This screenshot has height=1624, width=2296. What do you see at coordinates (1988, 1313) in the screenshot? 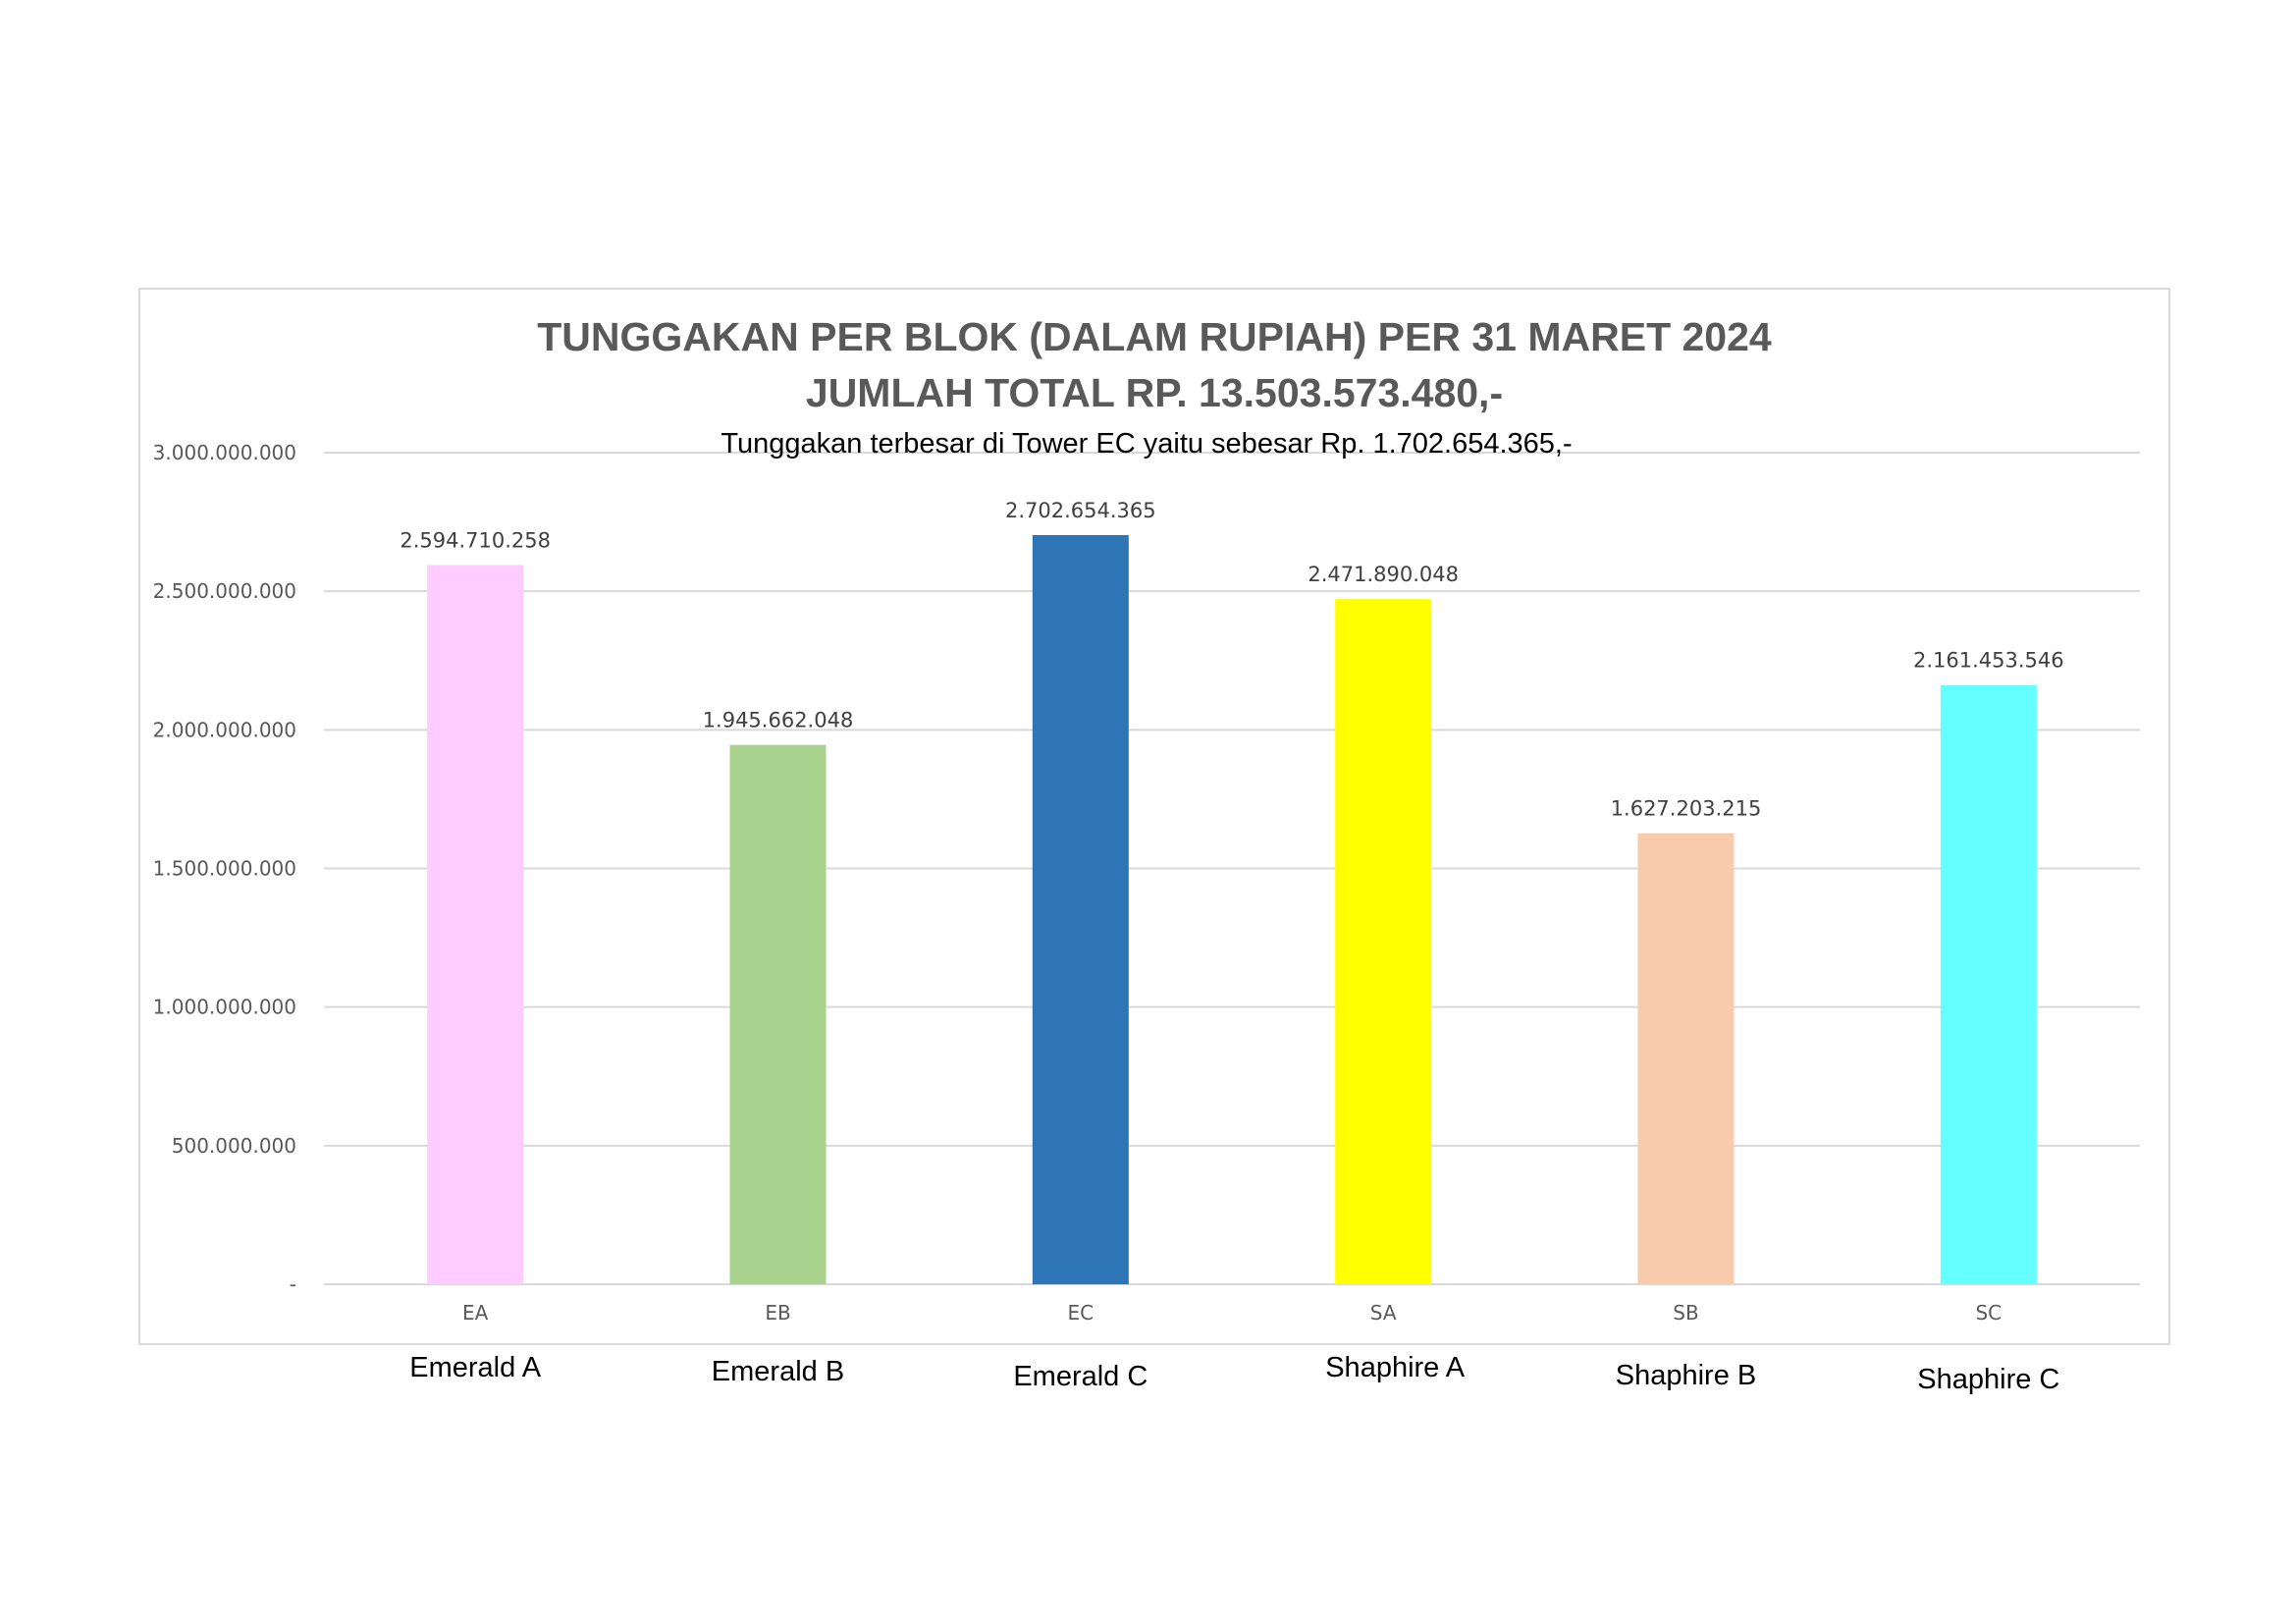
I see `x-tick-label: SC` at bounding box center [1988, 1313].